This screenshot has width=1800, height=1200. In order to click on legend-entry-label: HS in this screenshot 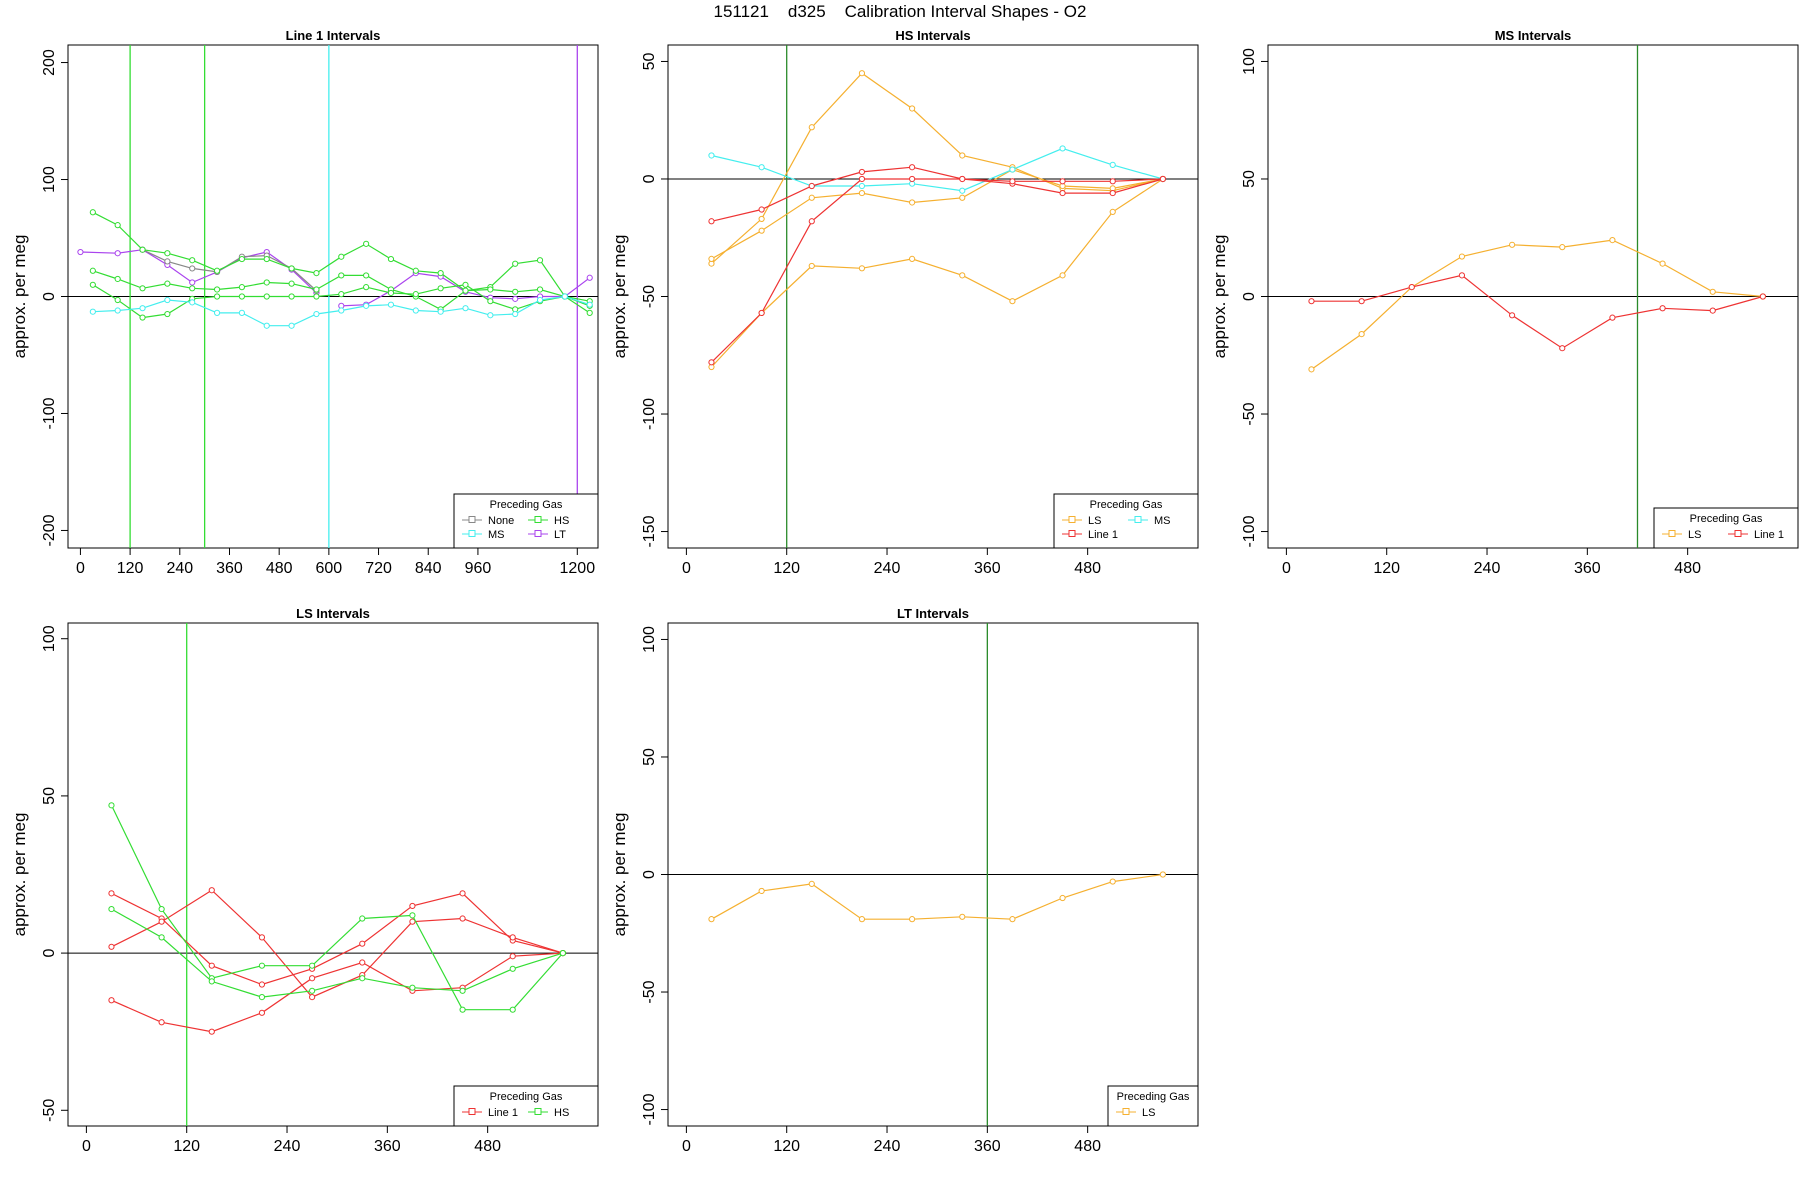, I will do `click(561, 1113)`.